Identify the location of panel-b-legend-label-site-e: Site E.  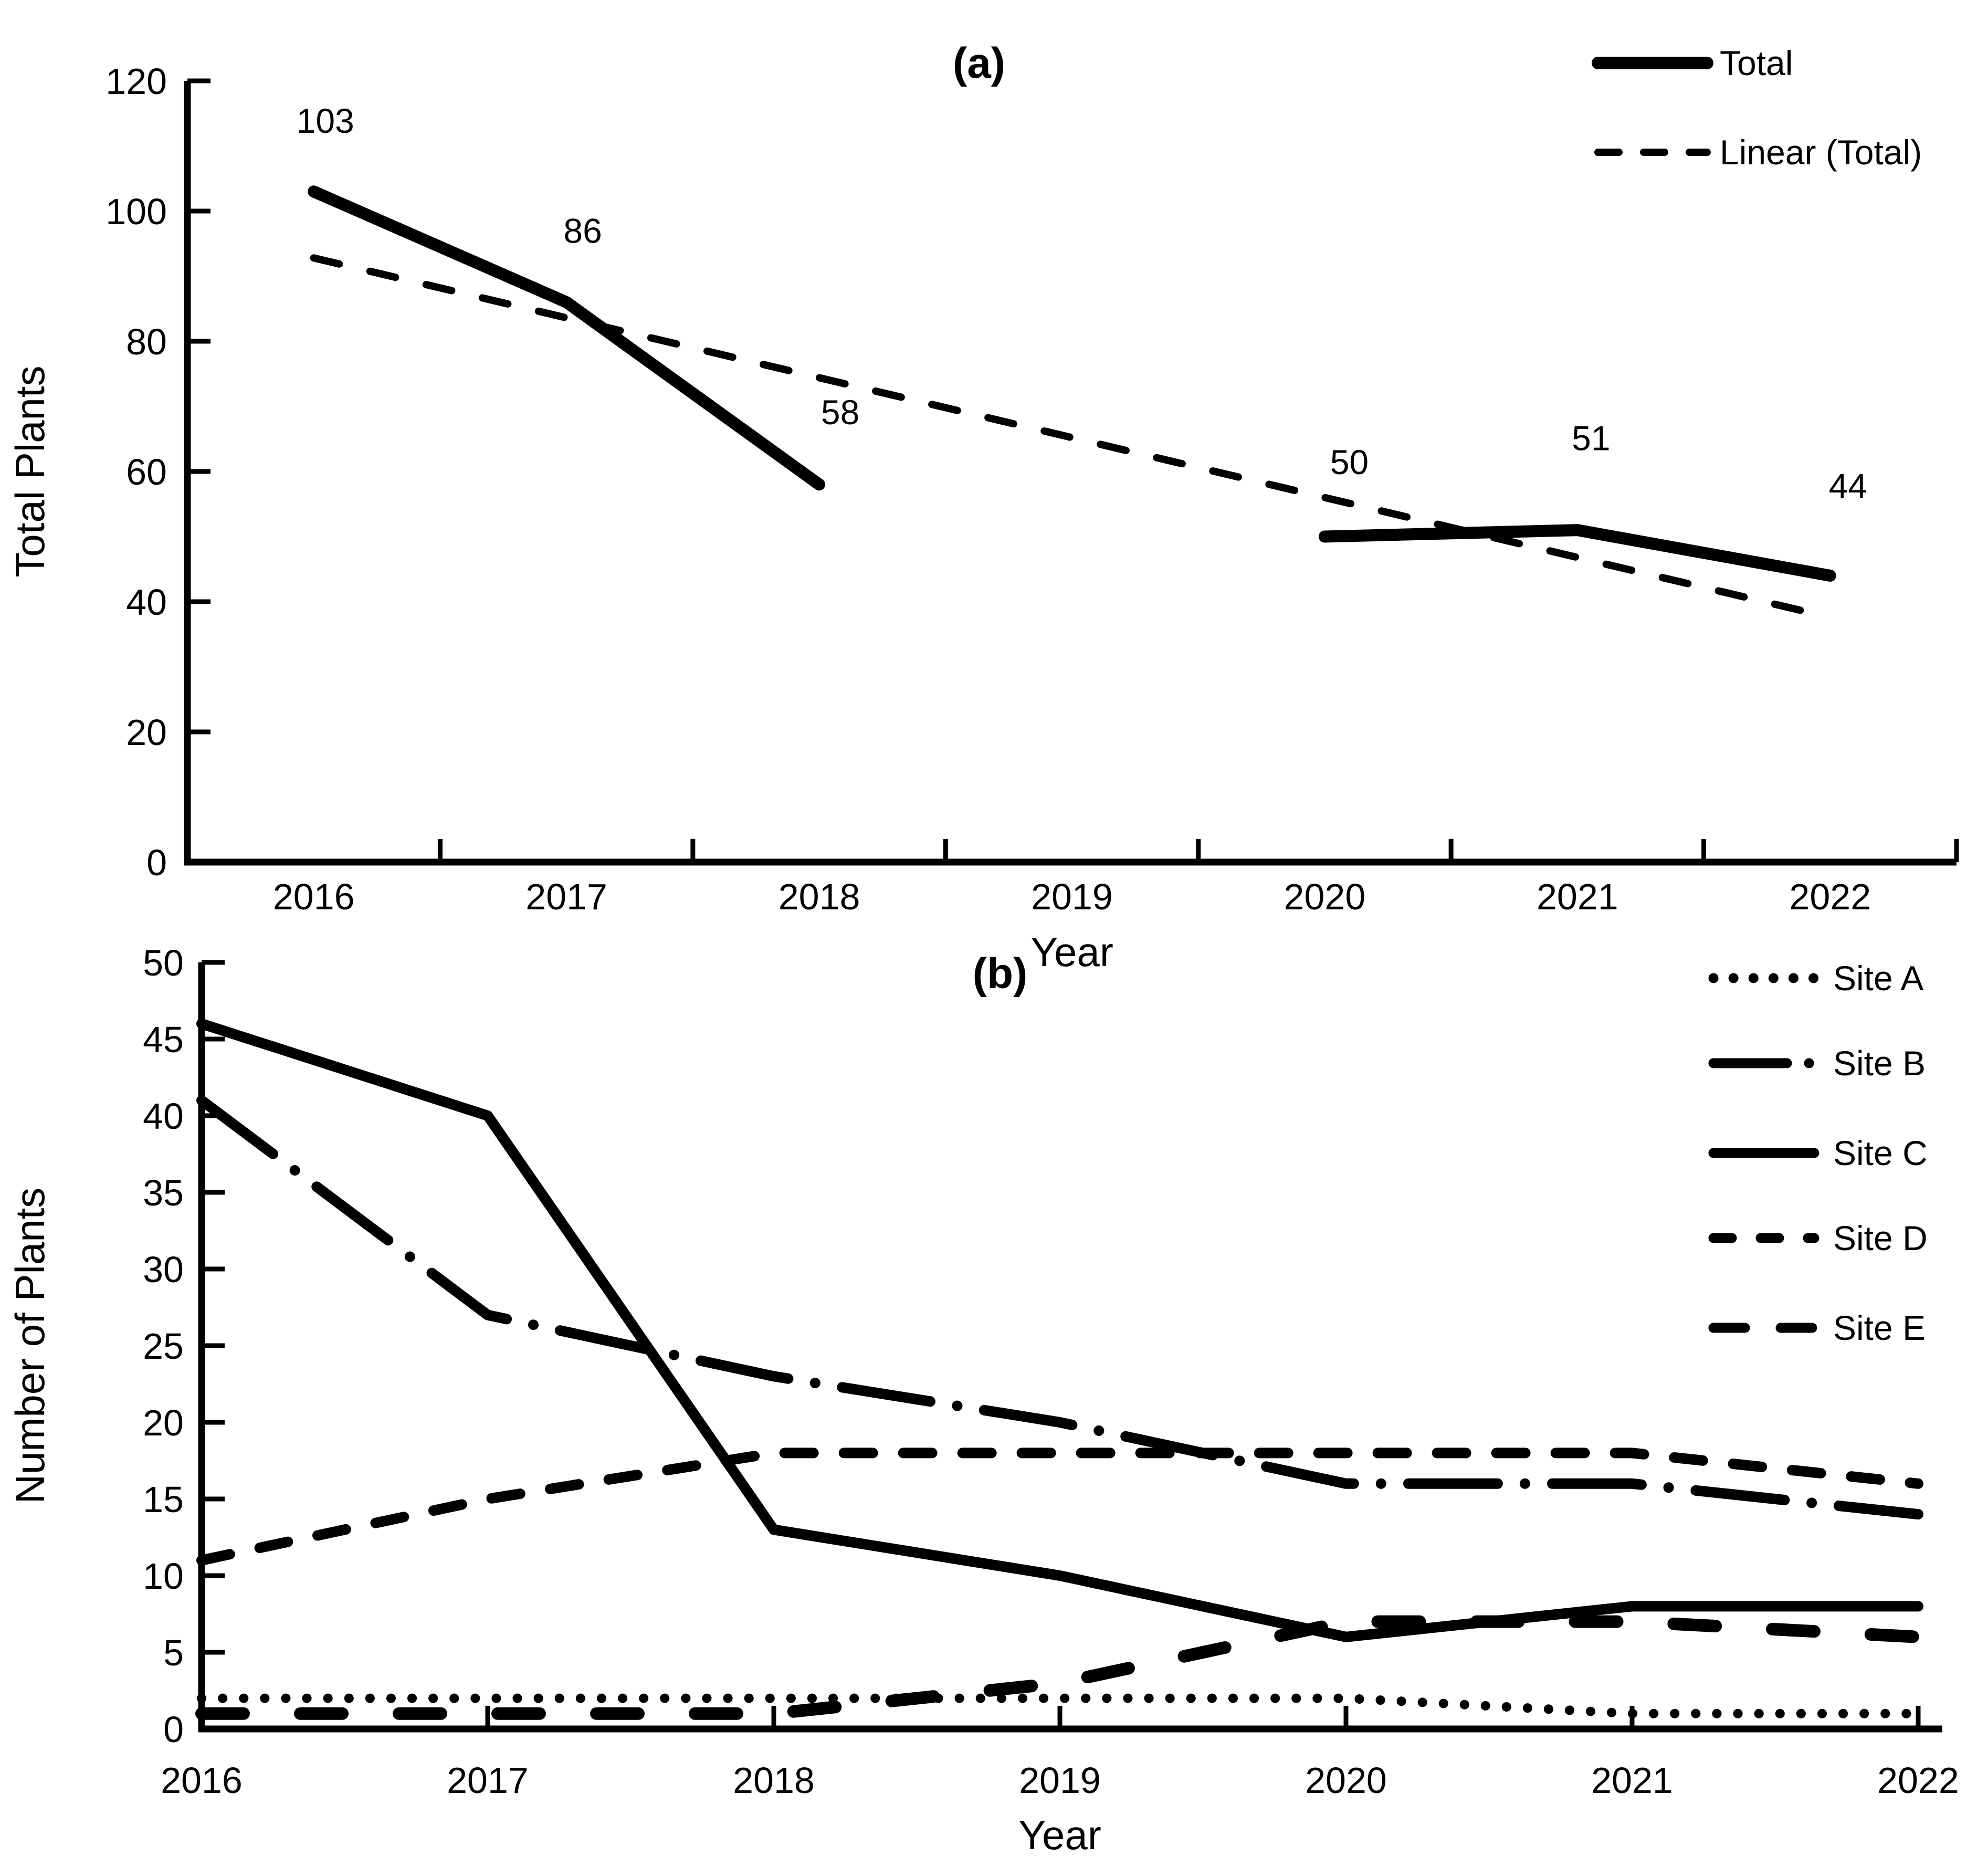
(1879, 1328).